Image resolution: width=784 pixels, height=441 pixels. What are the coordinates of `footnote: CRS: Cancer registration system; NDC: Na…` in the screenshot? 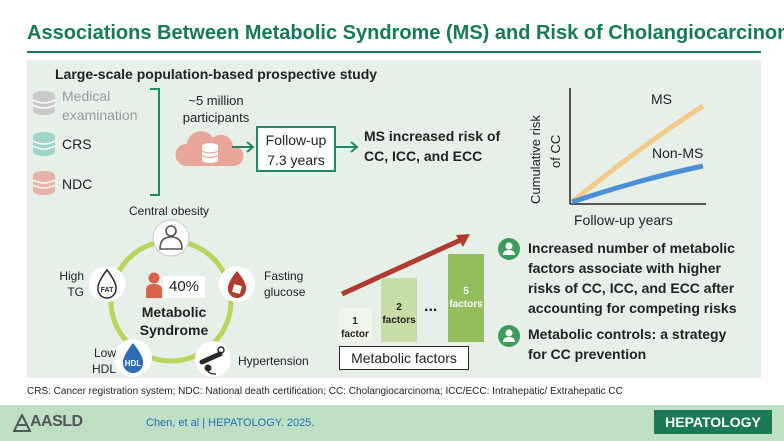 It's located at (325, 391).